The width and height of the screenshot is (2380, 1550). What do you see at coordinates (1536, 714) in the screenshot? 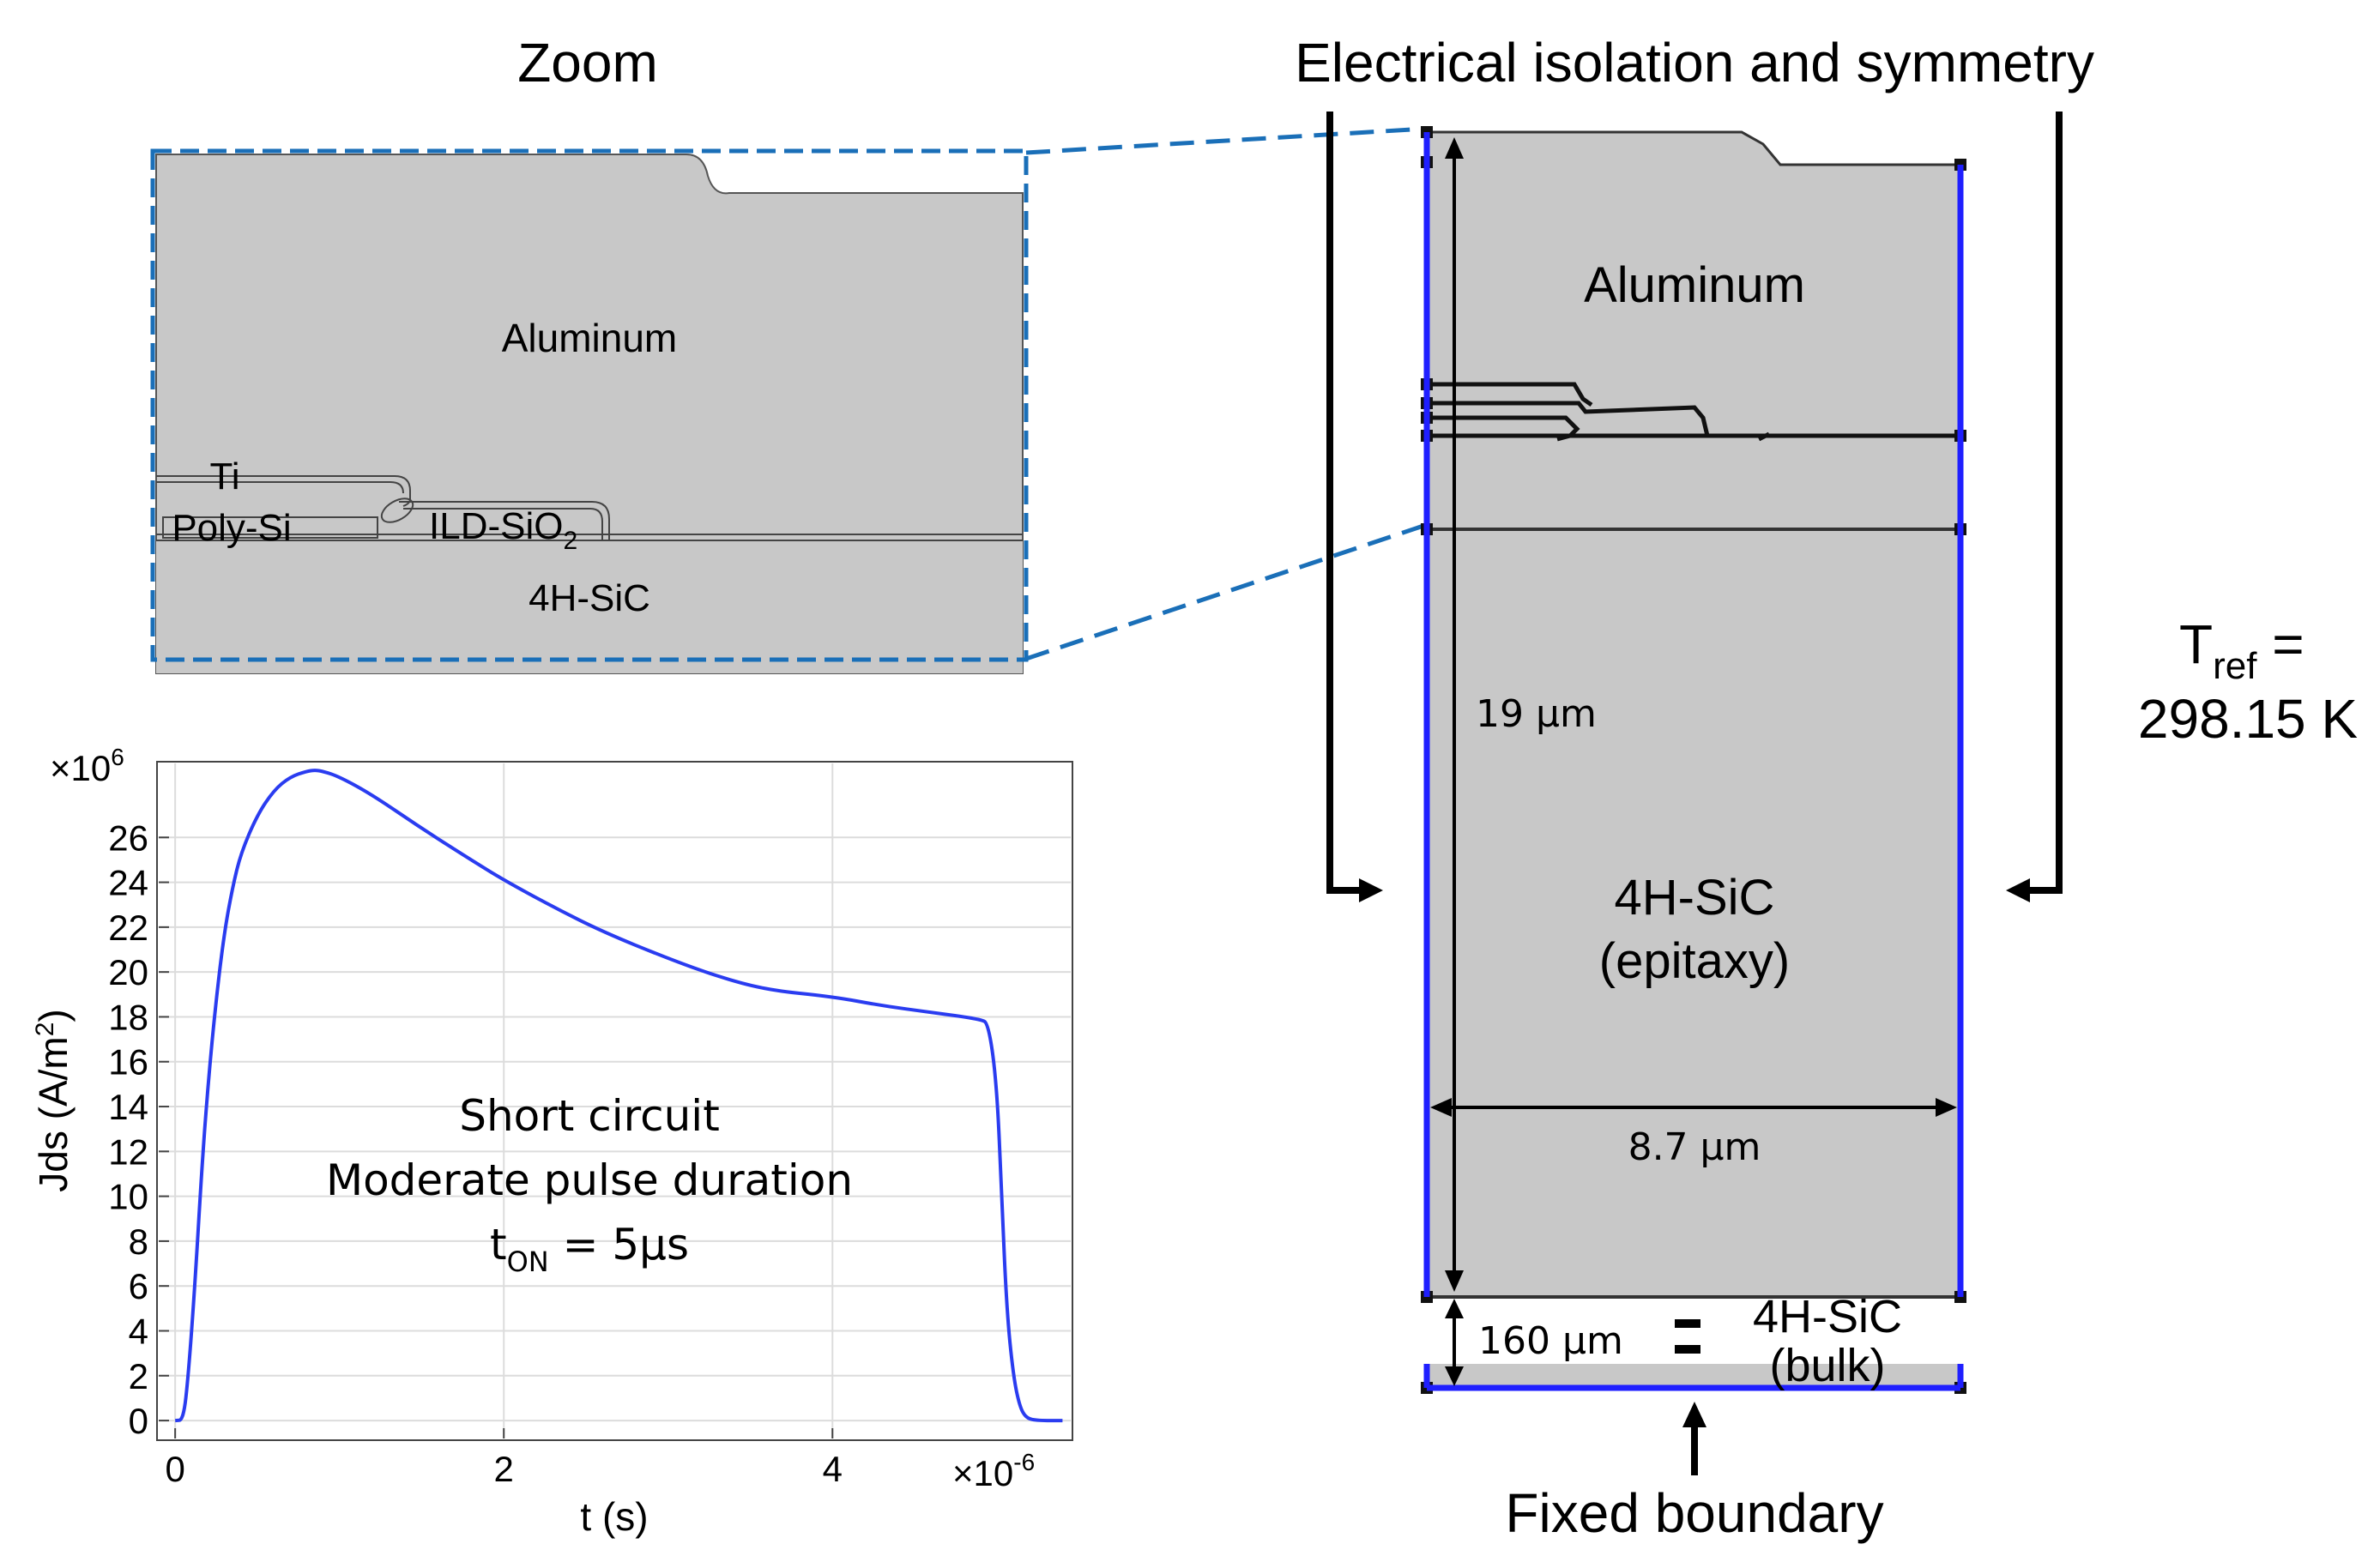
I see `dim-height-label: 19 µm` at bounding box center [1536, 714].